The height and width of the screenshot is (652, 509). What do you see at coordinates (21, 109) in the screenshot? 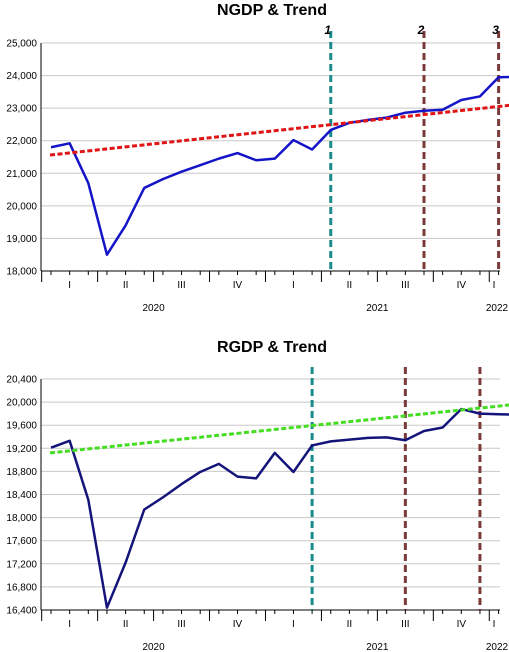
I see `y-tick-label: 23,000` at bounding box center [21, 109].